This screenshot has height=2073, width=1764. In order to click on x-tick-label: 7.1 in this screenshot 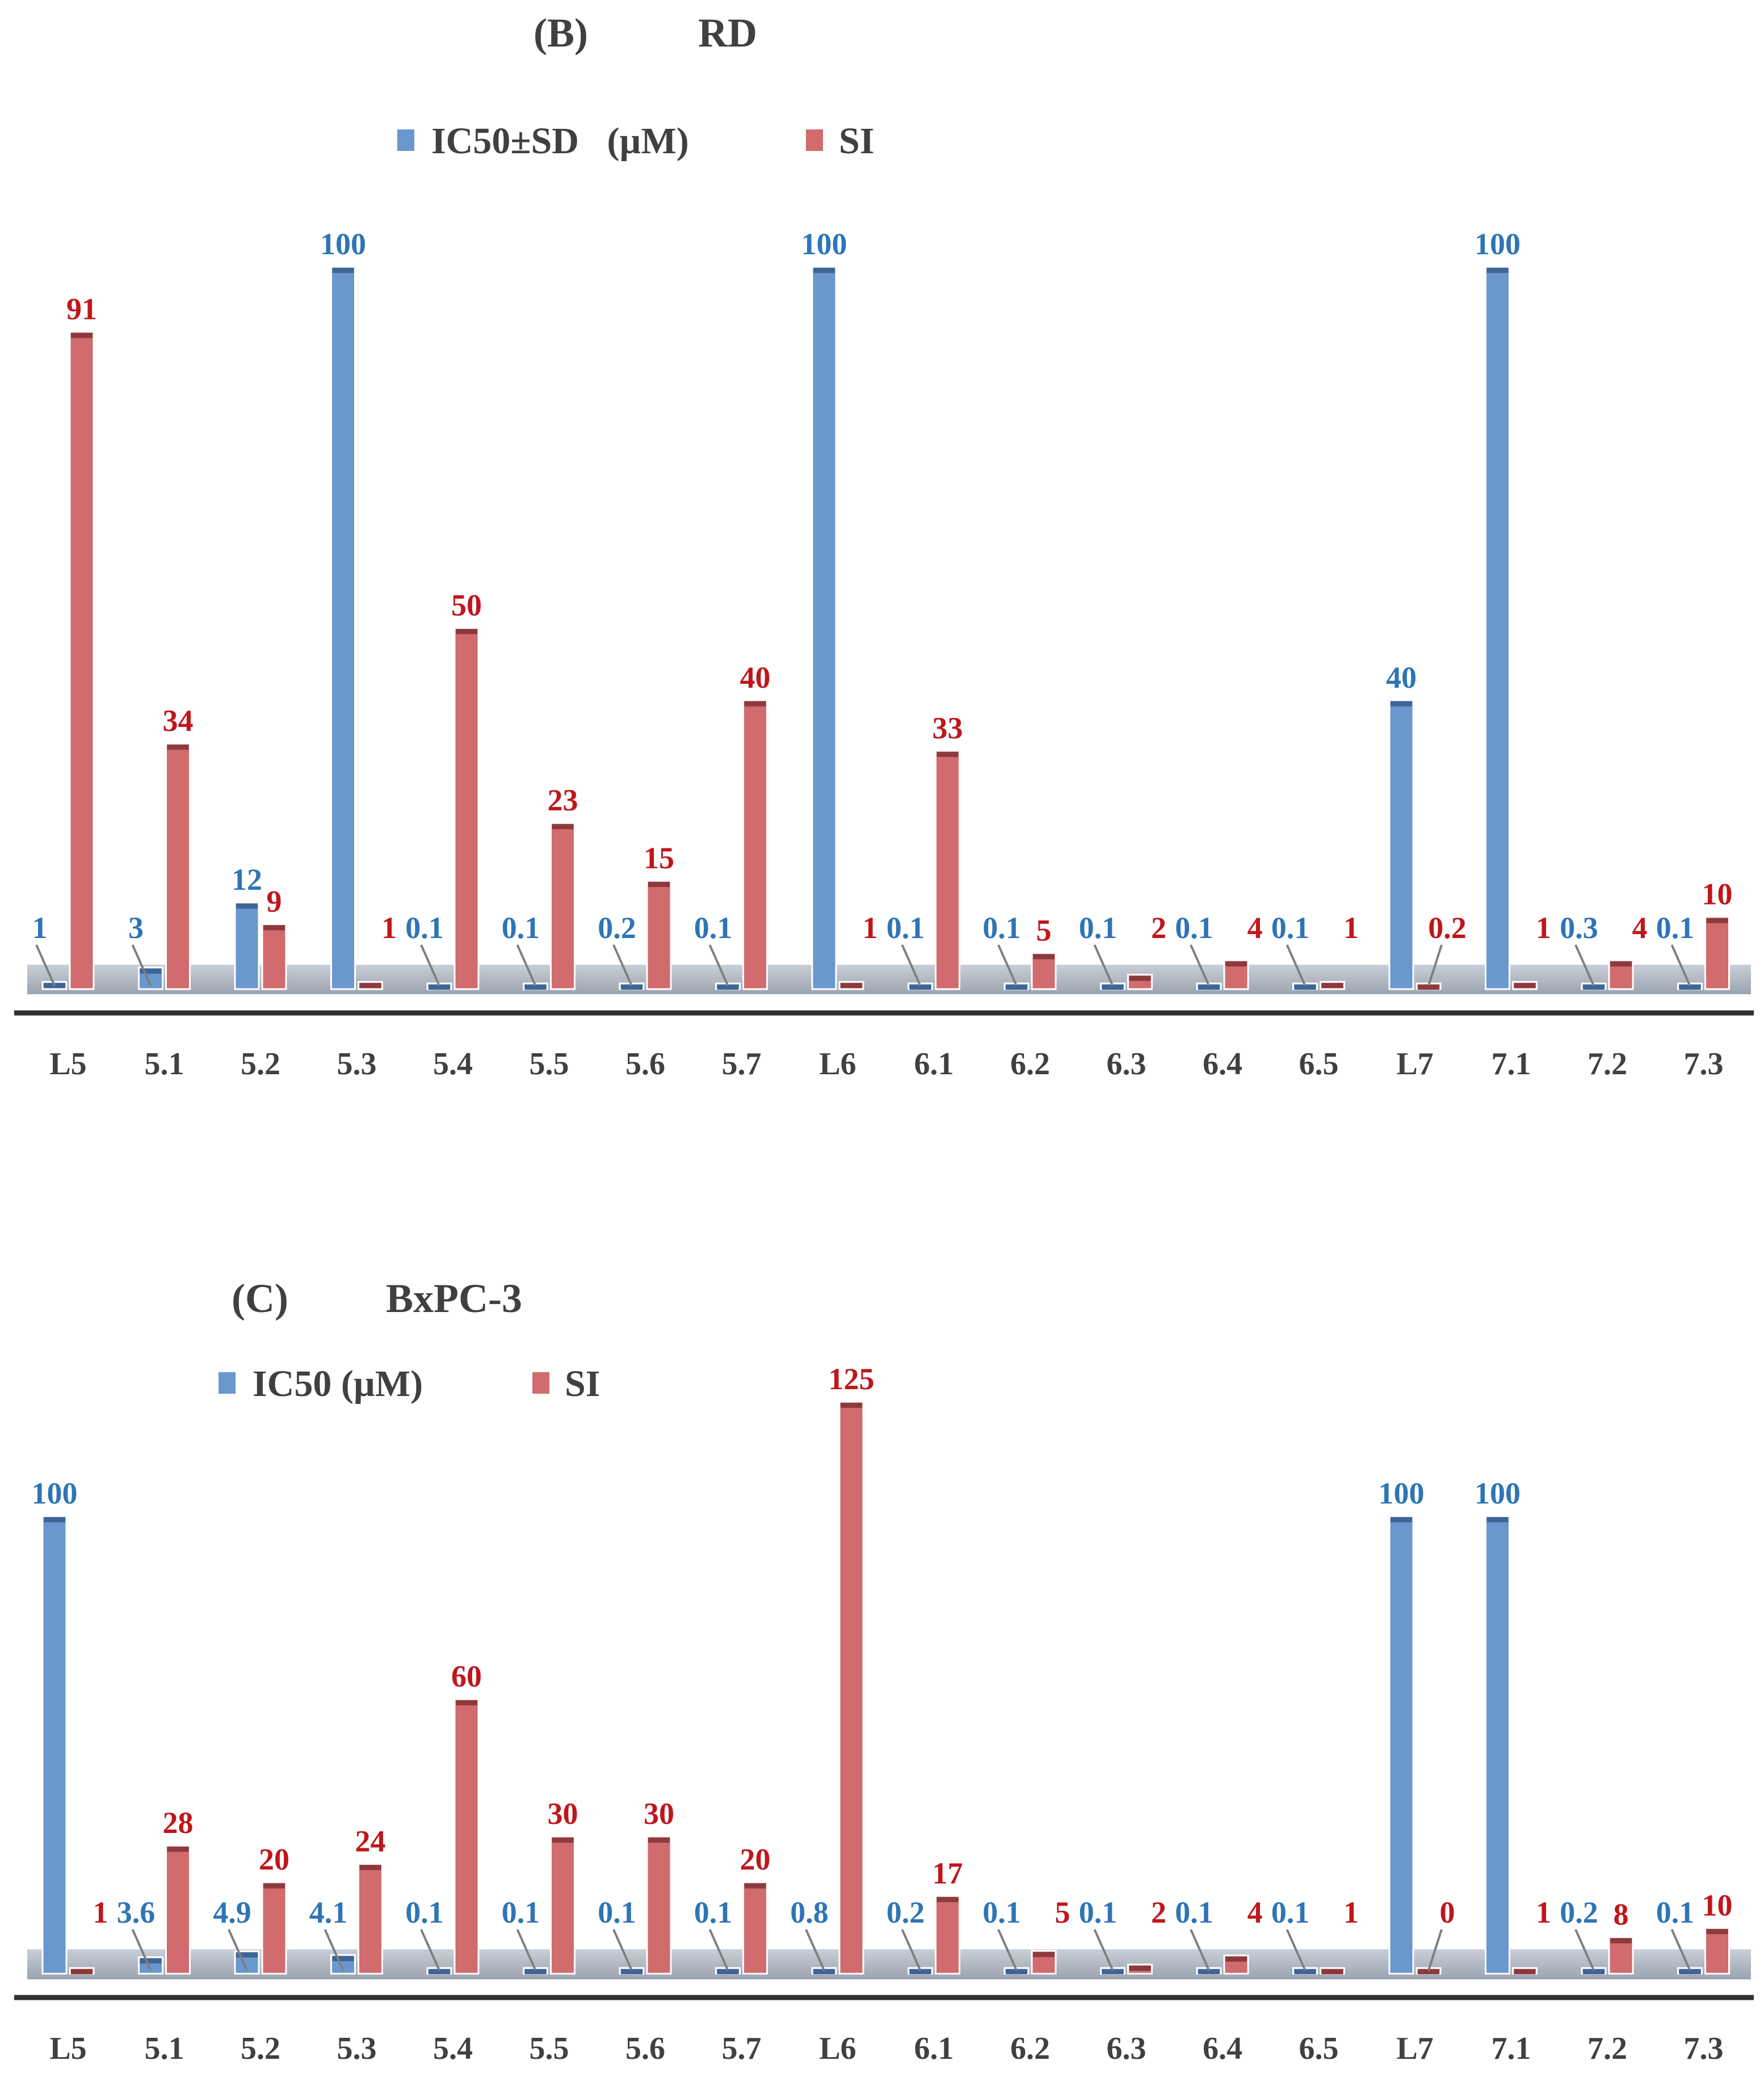, I will do `click(1511, 1064)`.